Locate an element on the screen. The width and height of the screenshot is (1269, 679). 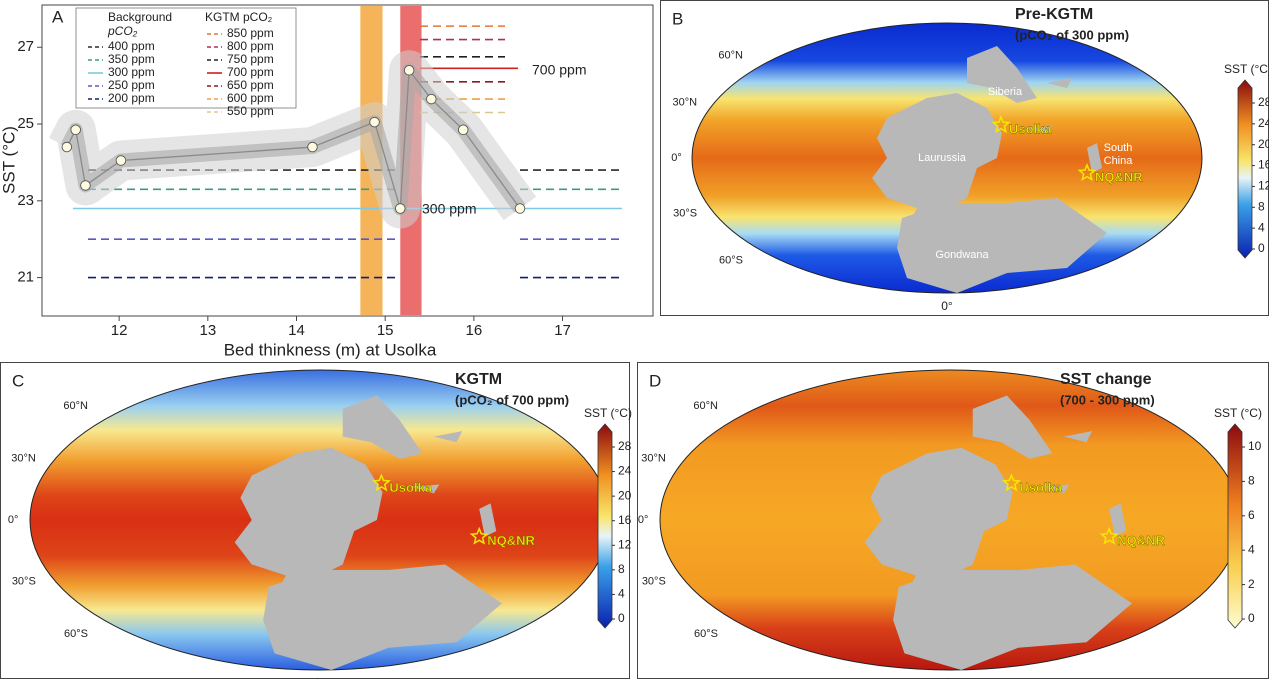
y-axis-label: SST (°C) is located at coordinates (9, 160).